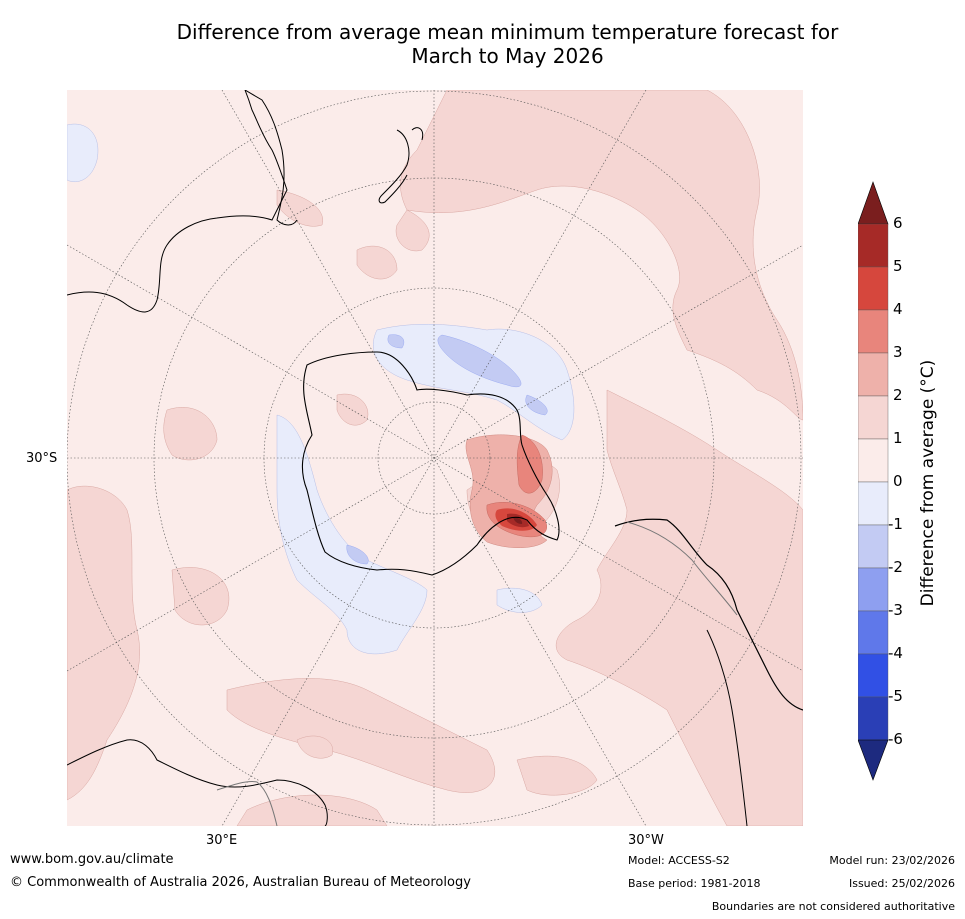 This screenshot has height=919, width=965. I want to click on lon-label-30e: 30°E, so click(222, 840).